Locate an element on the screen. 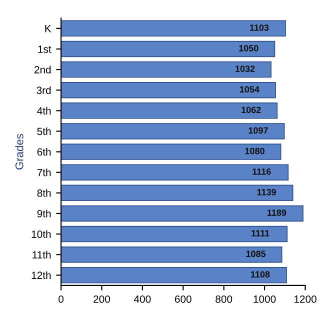 Image resolution: width=330 pixels, height=330 pixels. y-tick-label: 3rd is located at coordinates (43, 90).